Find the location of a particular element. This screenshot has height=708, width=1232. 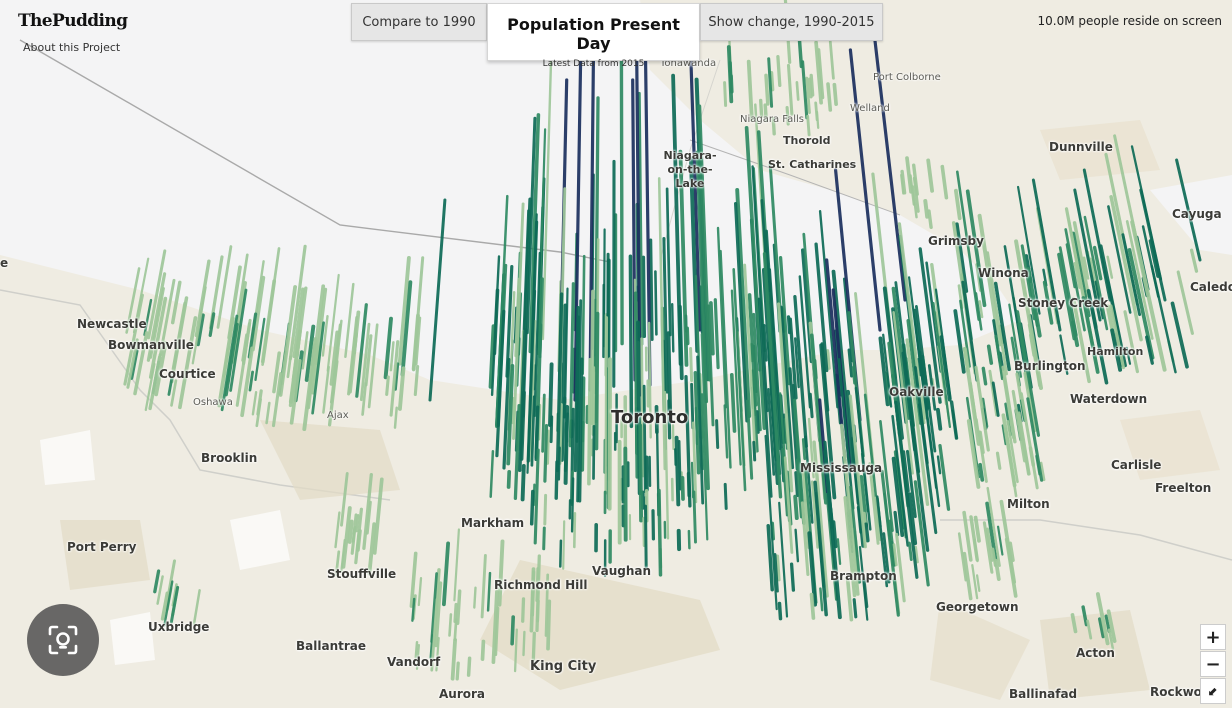

about-link: About this Project is located at coordinates (72, 47).